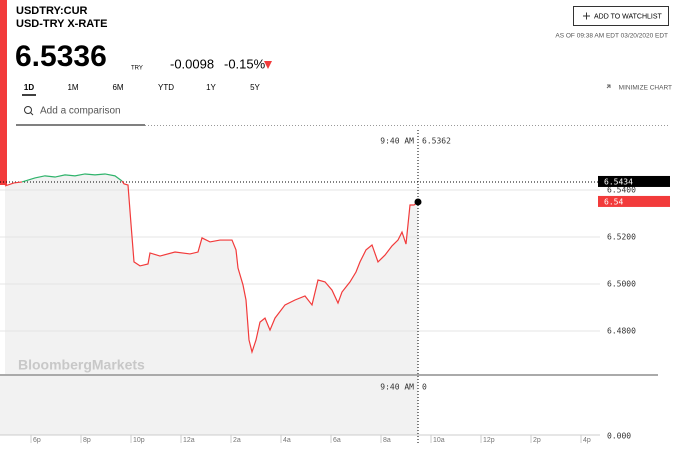 The height and width of the screenshot is (457, 677). Describe the element at coordinates (52, 11) in the screenshot. I see `ticker: USDTRY:CUR` at that location.